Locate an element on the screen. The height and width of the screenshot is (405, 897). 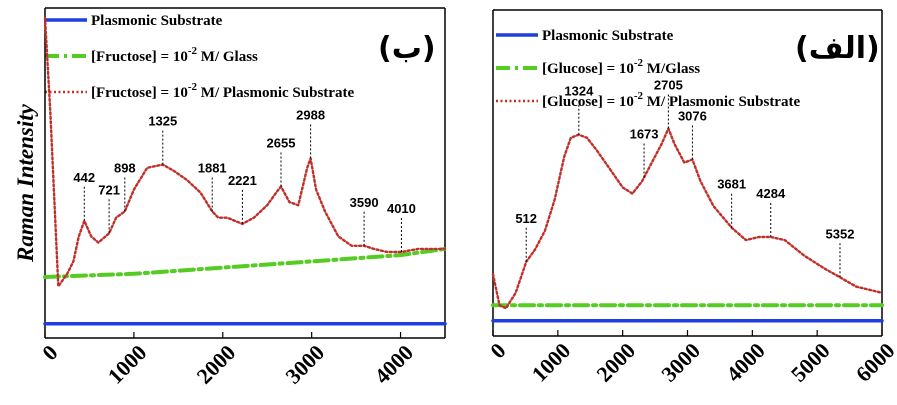
peak-label: 1673 is located at coordinates (644, 133).